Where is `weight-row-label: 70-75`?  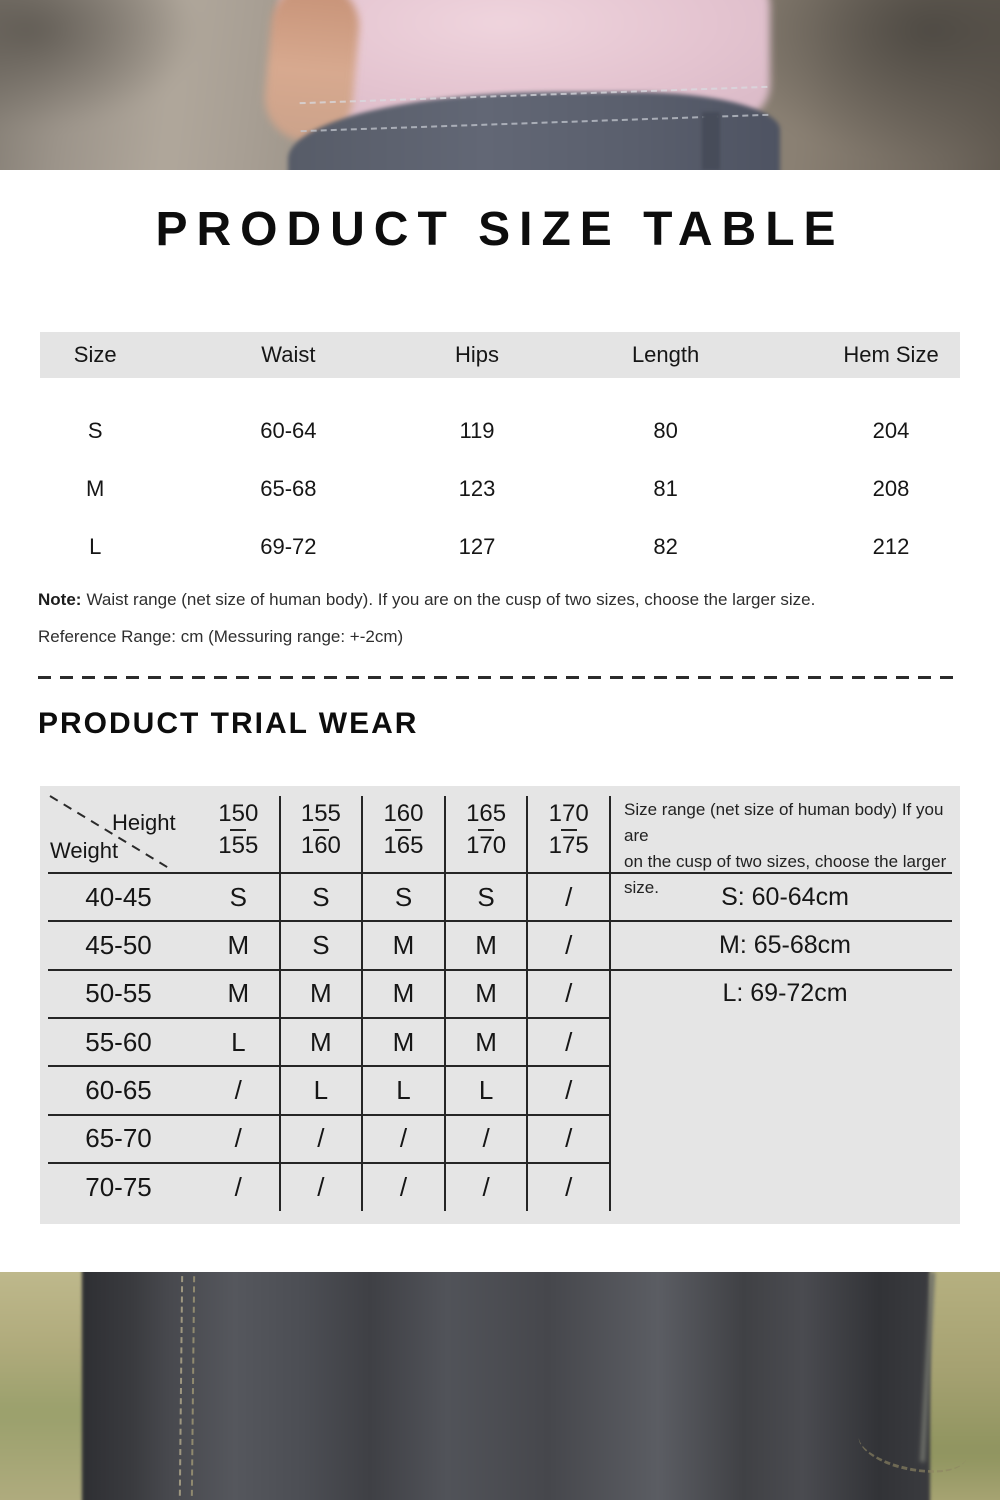 weight-row-label: 70-75 is located at coordinates (118, 1186).